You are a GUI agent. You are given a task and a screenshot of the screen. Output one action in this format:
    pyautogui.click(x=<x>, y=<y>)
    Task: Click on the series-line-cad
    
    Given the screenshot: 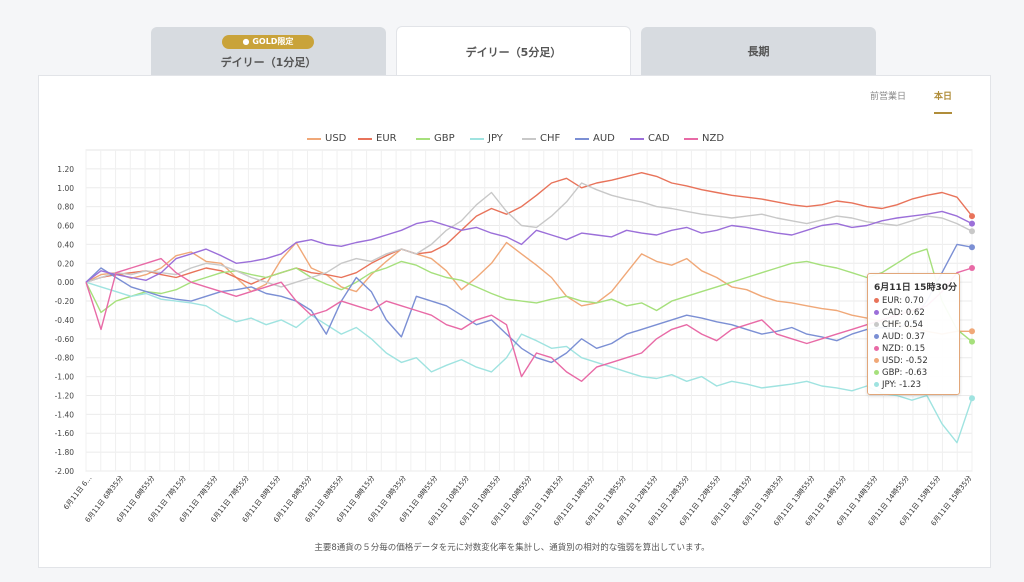 What is the action you would take?
    pyautogui.click(x=529, y=246)
    